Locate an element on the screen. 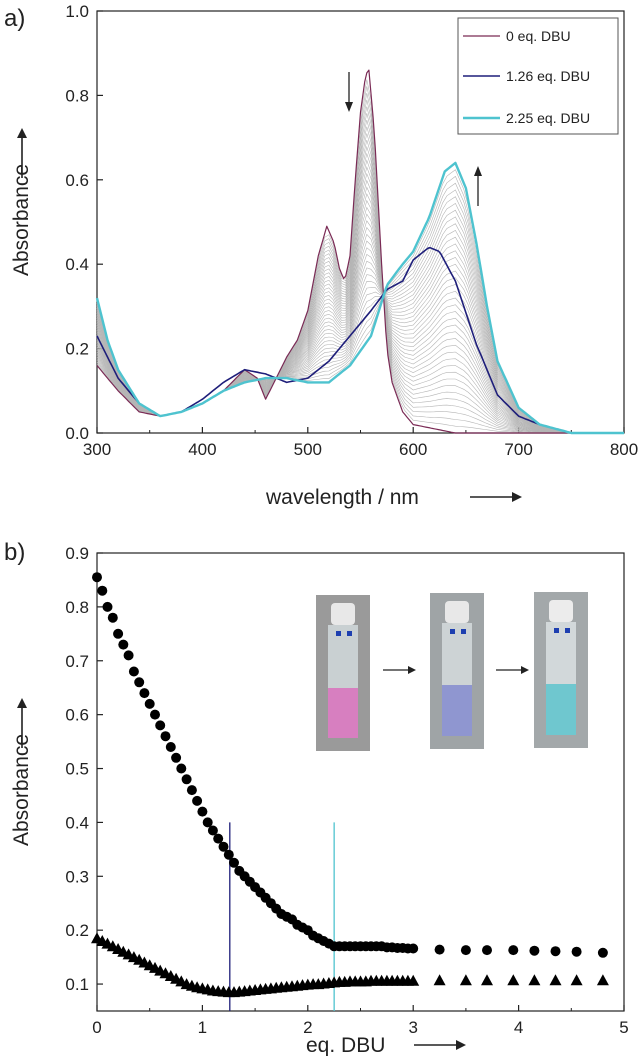  cuvette-cyan is located at coordinates (561, 670).